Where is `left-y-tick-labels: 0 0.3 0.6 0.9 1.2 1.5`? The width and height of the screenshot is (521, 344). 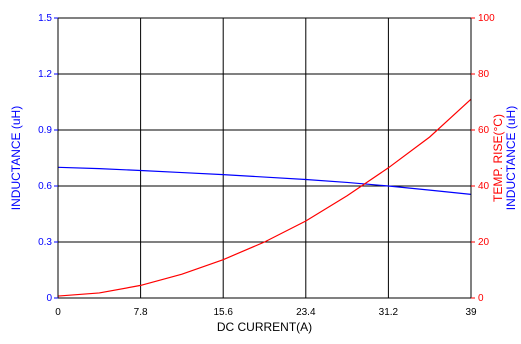
left-y-tick-labels: 0 0.3 0.6 0.9 1.2 1.5 is located at coordinates (48, 158).